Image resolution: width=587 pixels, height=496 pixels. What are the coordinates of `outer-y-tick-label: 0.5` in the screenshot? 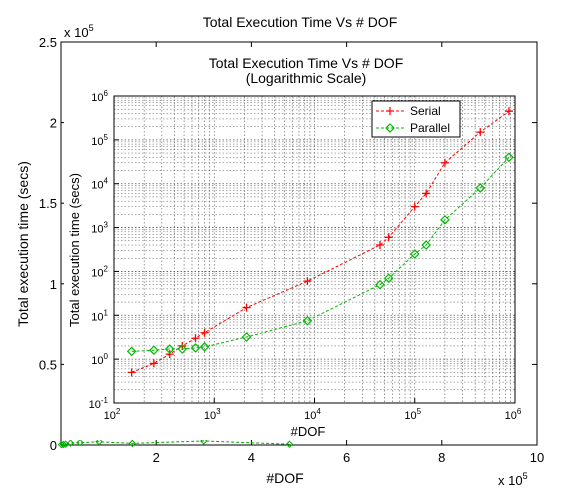 It's located at (48, 364).